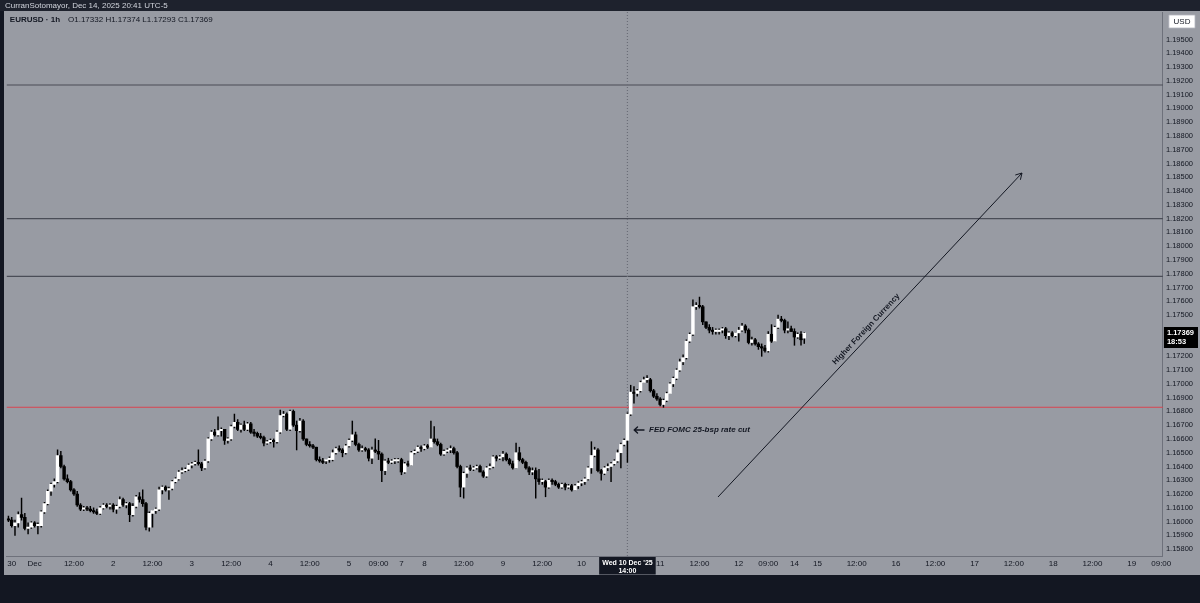 The width and height of the screenshot is (1200, 603). What do you see at coordinates (795, 563) in the screenshot?
I see `x-tick-label: 14` at bounding box center [795, 563].